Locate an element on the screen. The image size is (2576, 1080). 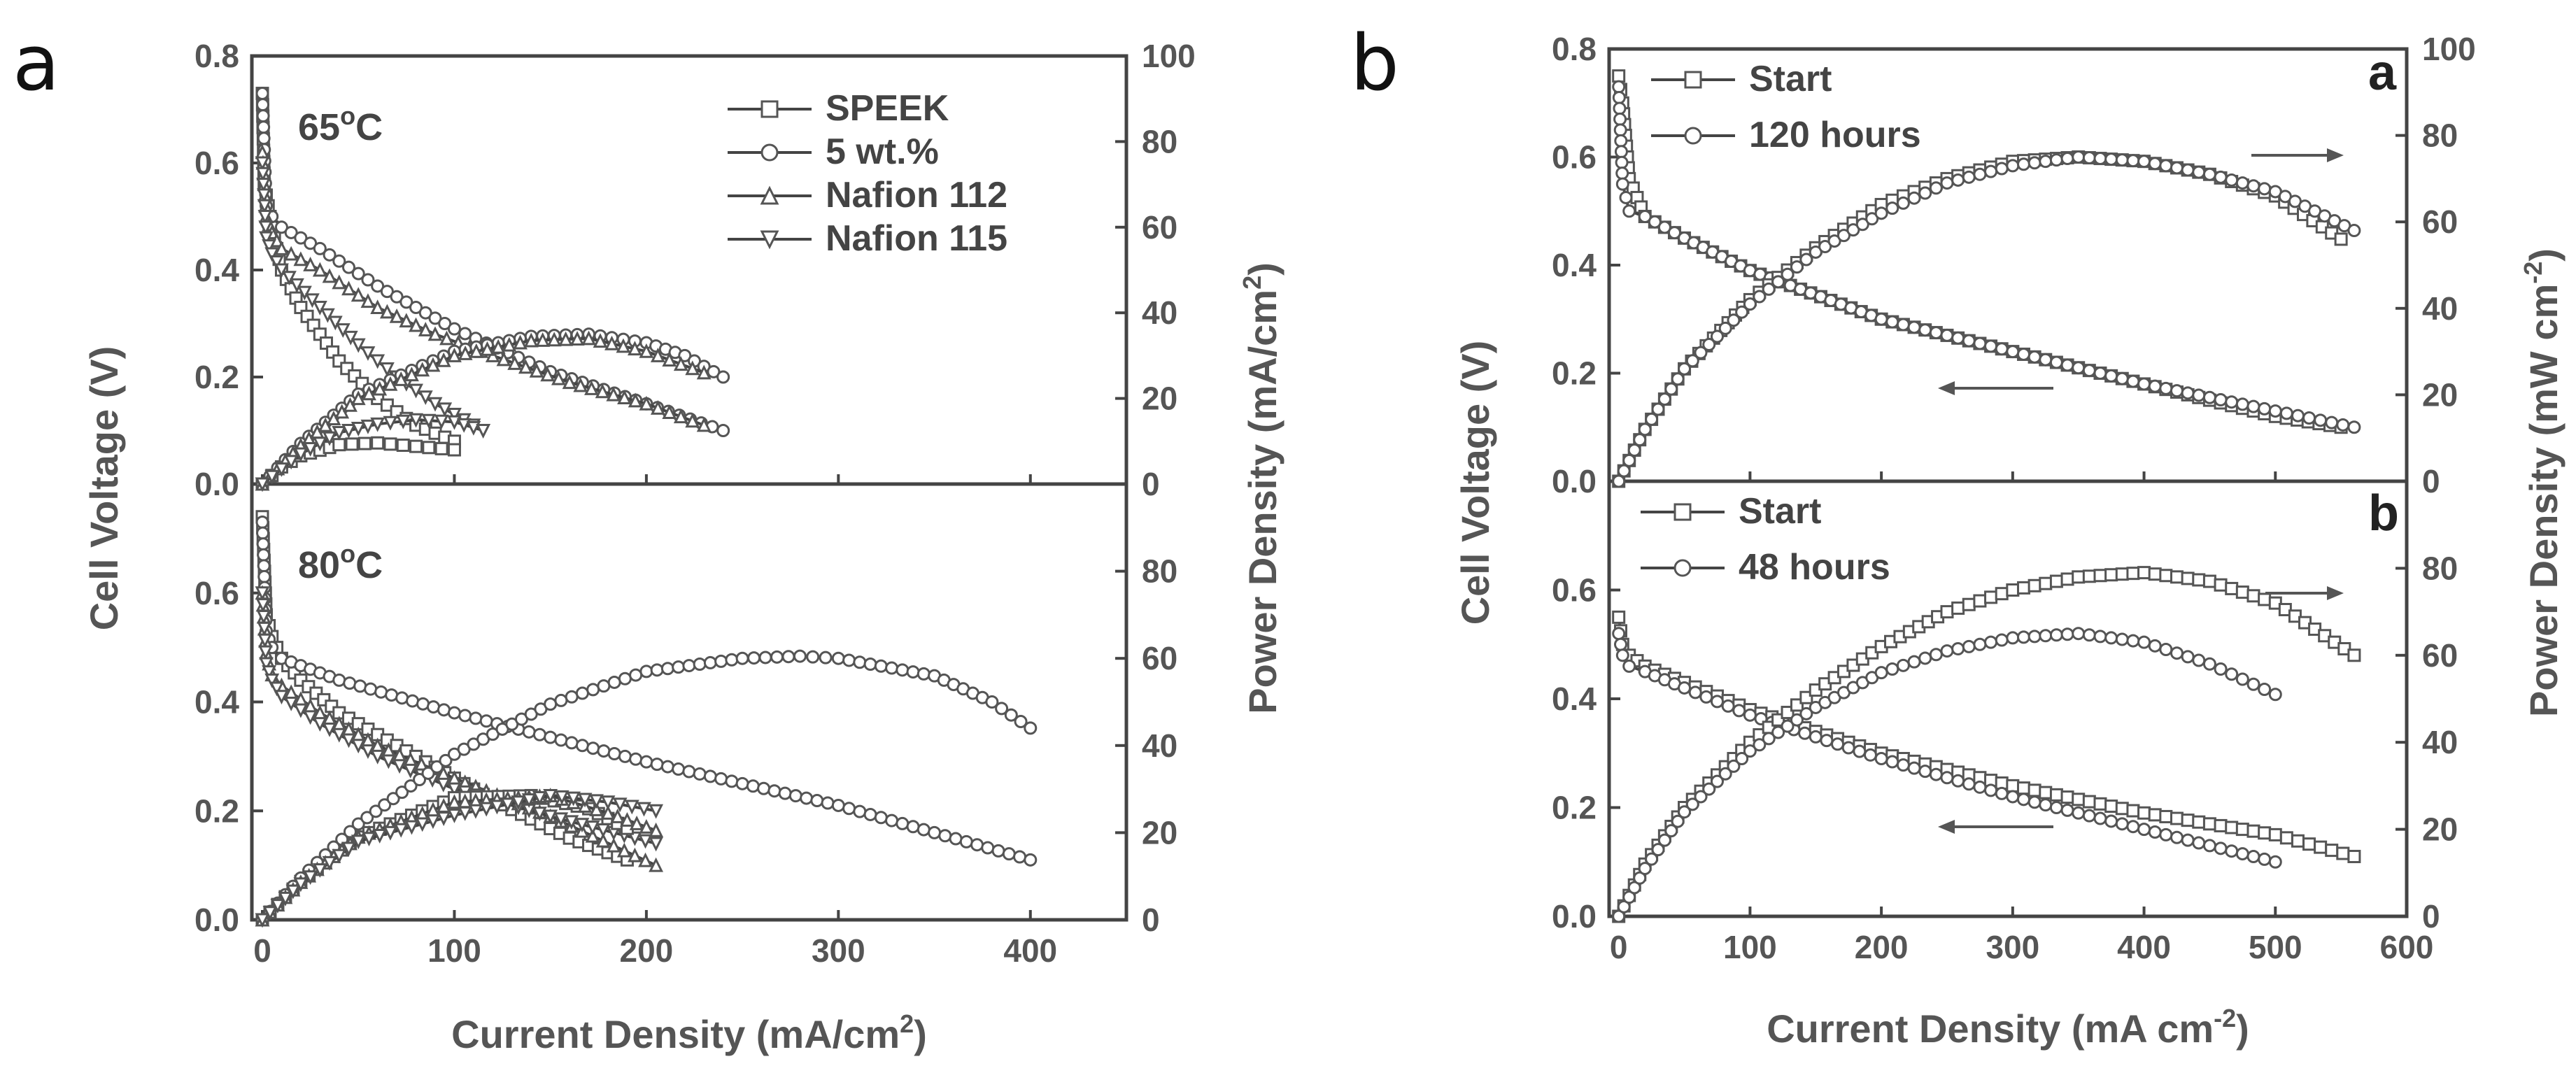
b-top-y-tick-label: 0.2 is located at coordinates (1574, 374).